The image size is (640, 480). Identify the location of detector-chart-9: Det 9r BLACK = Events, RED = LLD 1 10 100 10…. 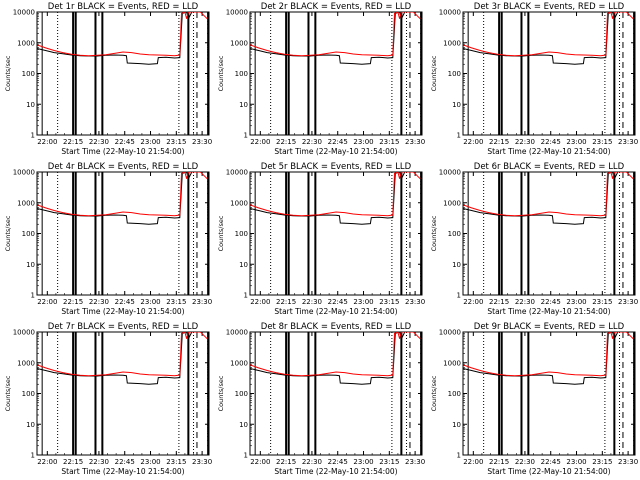
(534, 399).